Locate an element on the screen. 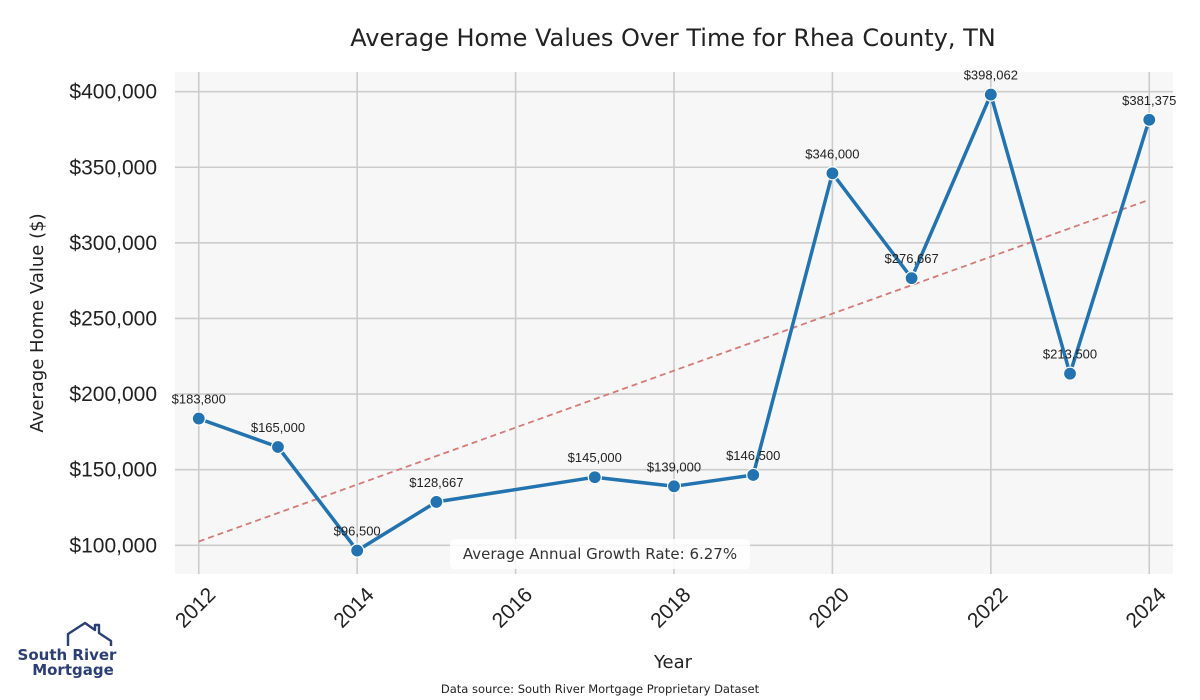  y-tick-label: $100,000 is located at coordinates (113, 545).